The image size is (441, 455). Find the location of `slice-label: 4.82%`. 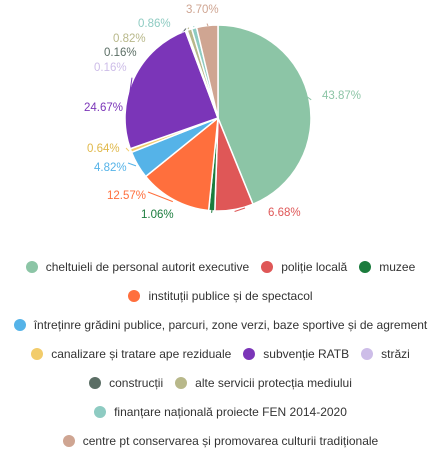

slice-label: 4.82% is located at coordinates (110, 168).